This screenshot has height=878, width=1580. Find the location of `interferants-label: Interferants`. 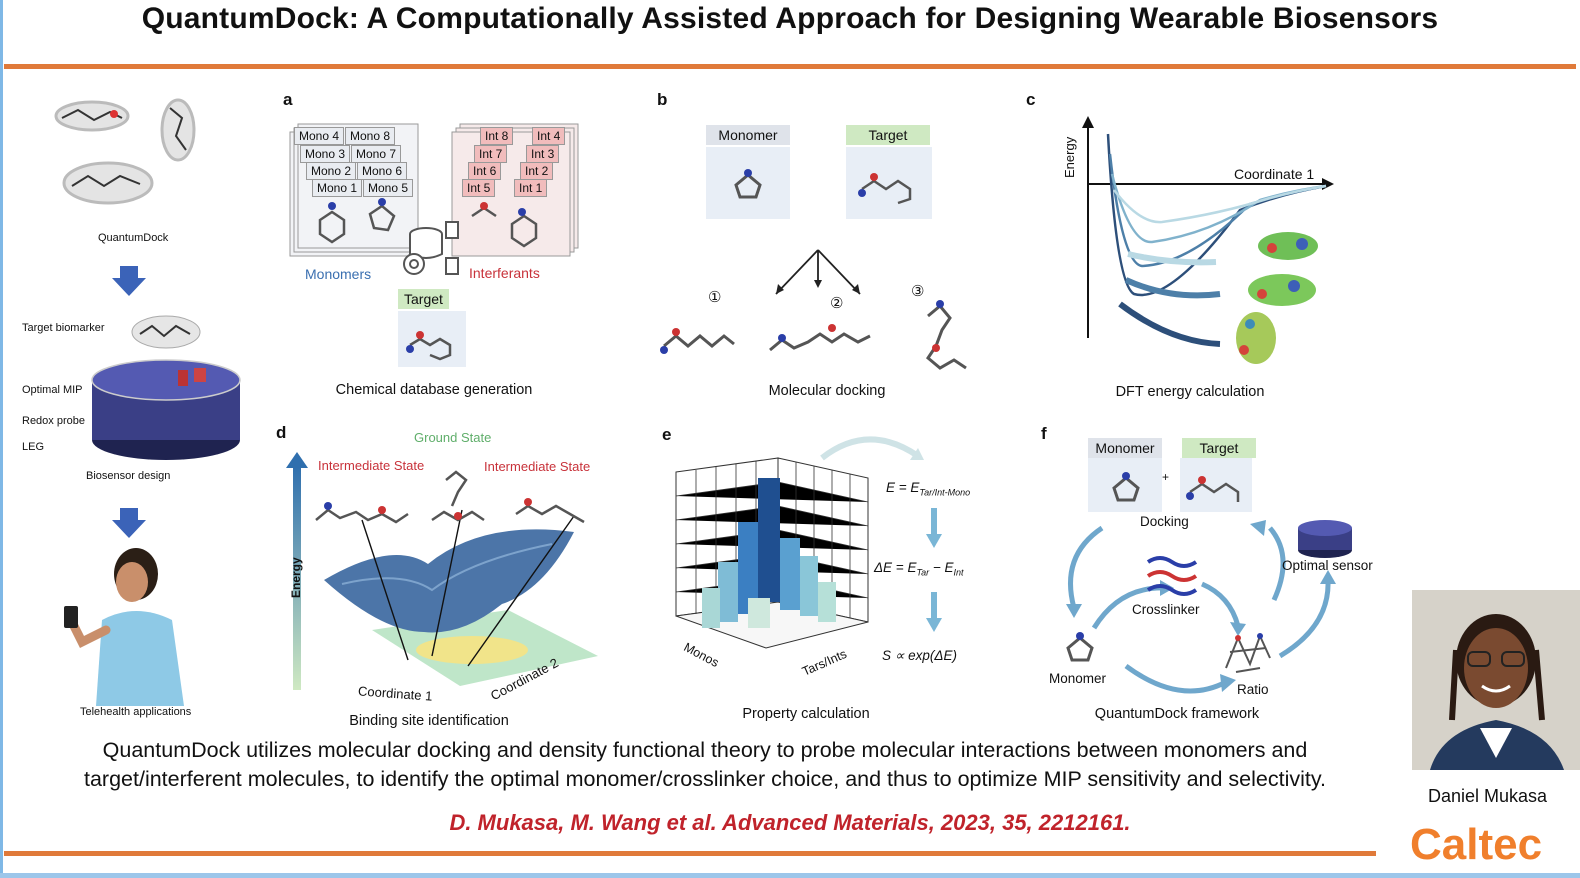

interferants-label: Interferants is located at coordinates (504, 273).